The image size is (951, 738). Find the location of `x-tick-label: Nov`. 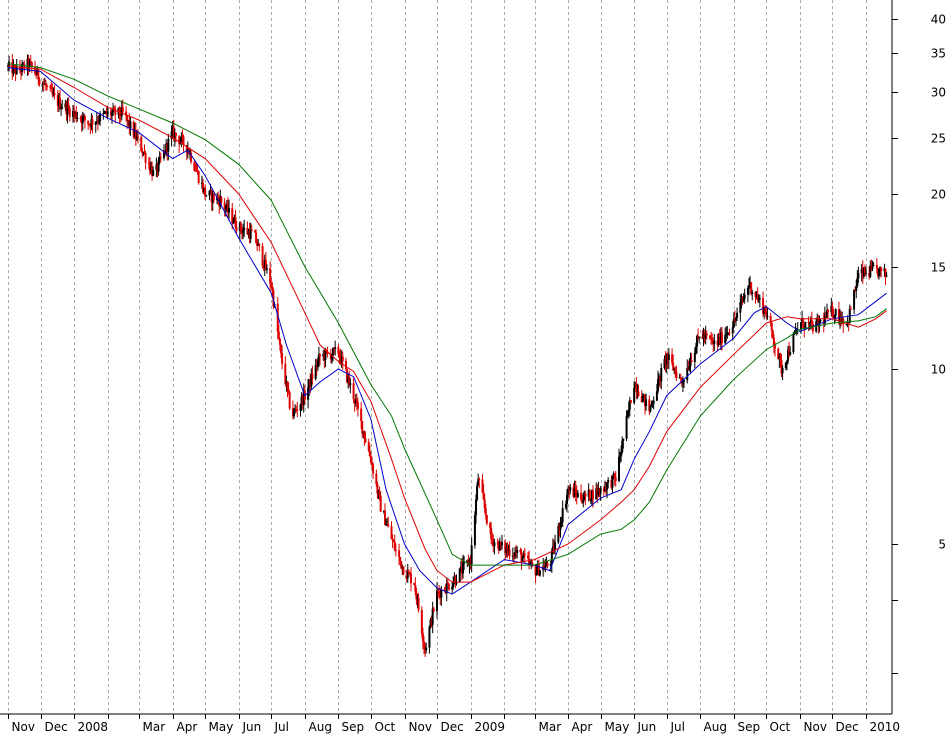

x-tick-label: Nov is located at coordinates (815, 727).